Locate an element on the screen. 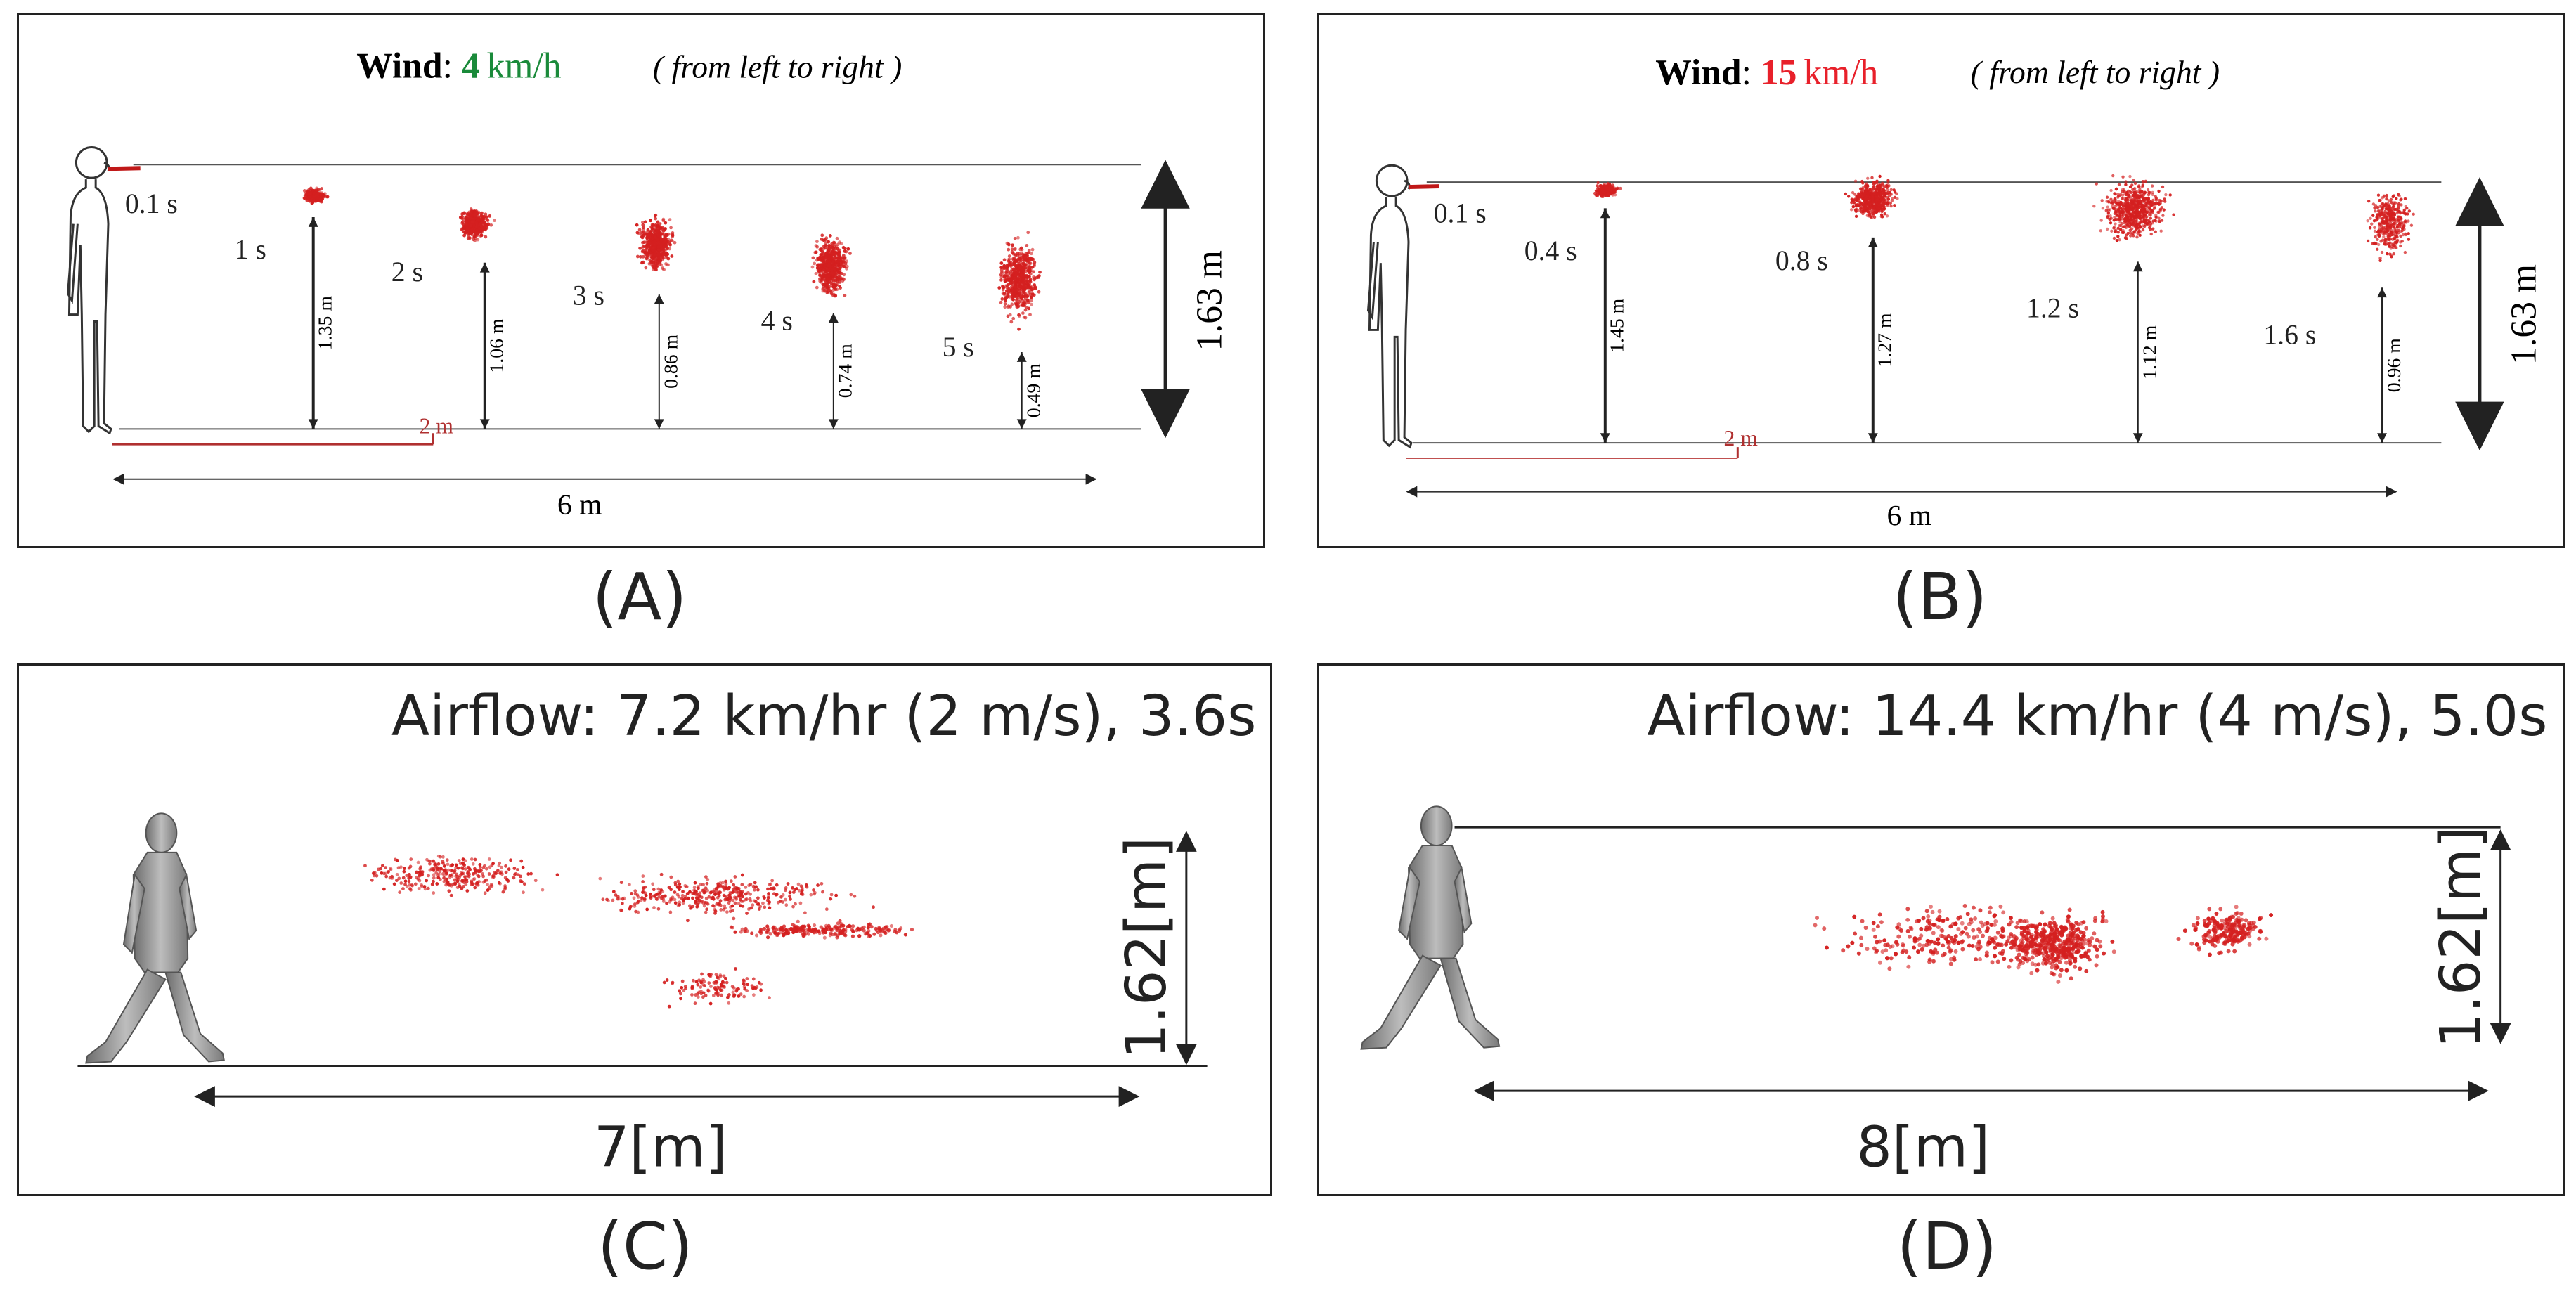 The height and width of the screenshot is (1303, 2576). time-label-a-1: 0.1 s is located at coordinates (151, 204).